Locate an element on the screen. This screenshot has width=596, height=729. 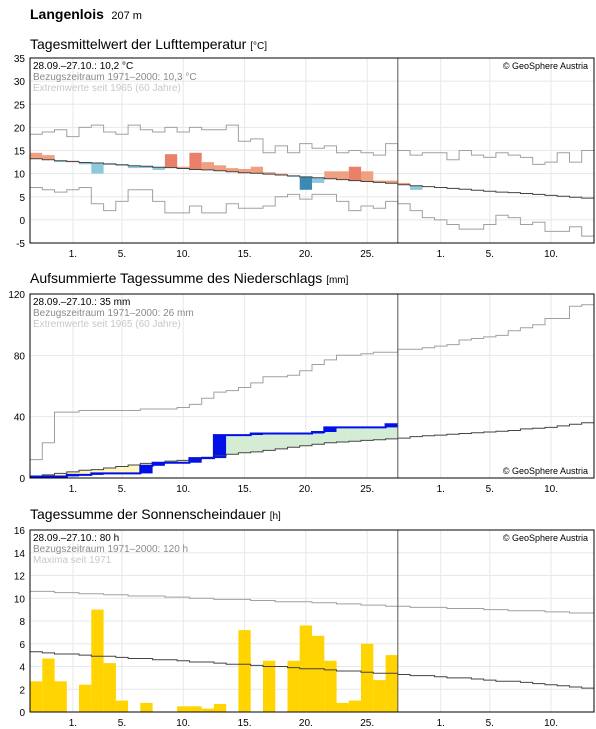
precip-cumulative-line is located at coordinates (214, 450).